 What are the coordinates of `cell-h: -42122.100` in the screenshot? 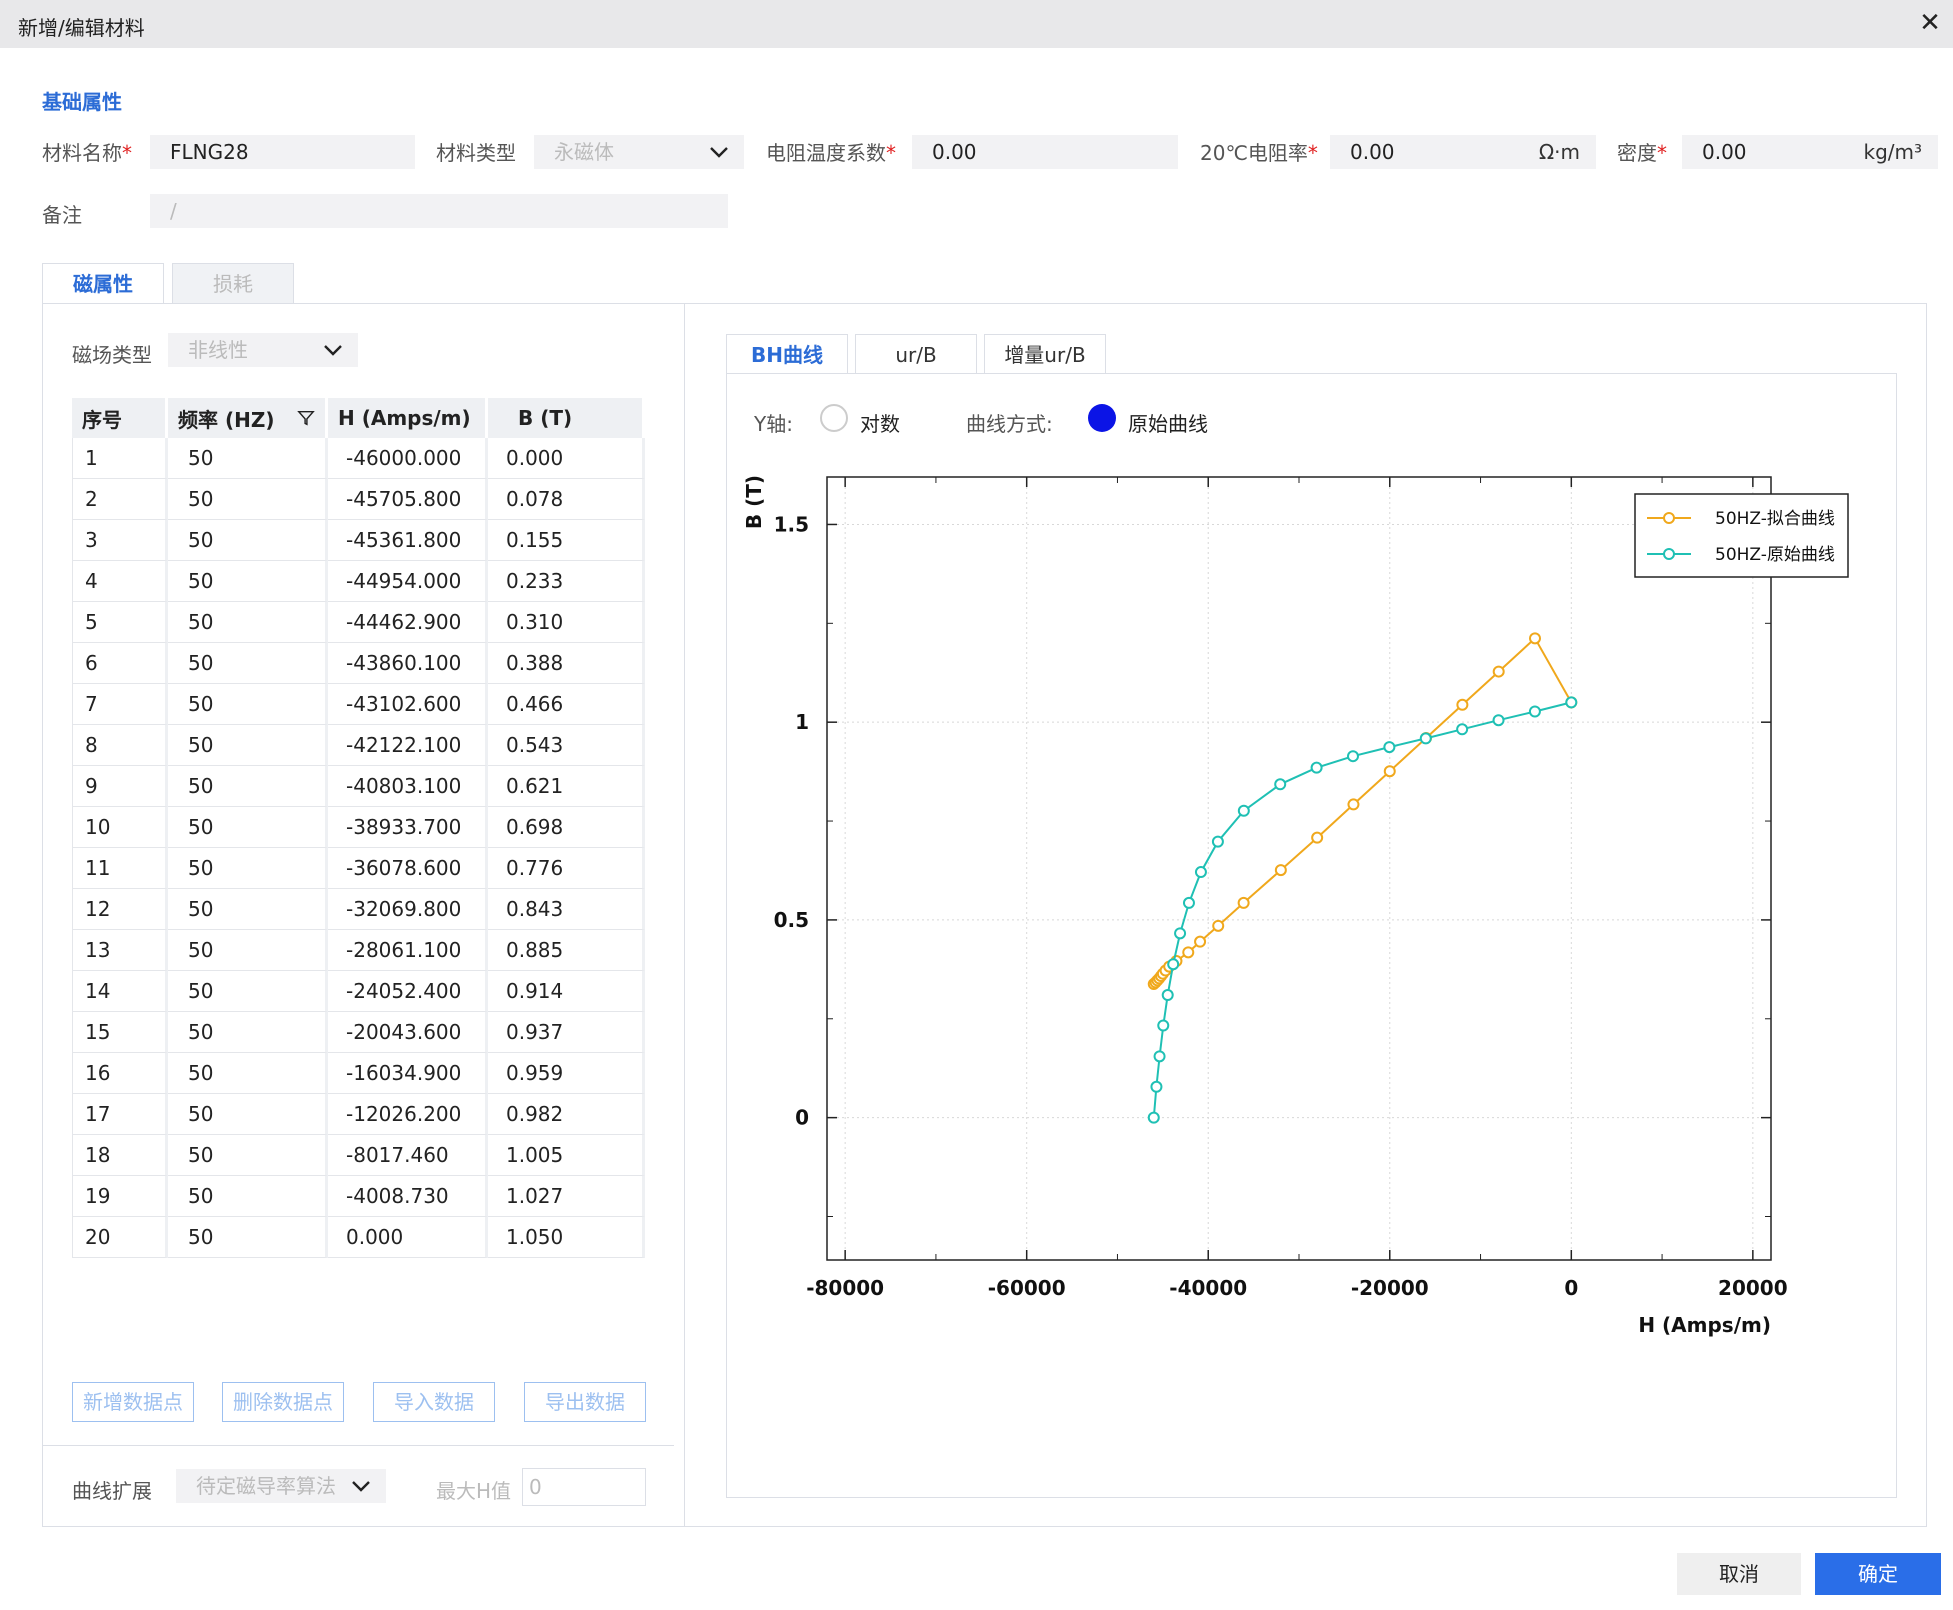 It's located at (408, 745).